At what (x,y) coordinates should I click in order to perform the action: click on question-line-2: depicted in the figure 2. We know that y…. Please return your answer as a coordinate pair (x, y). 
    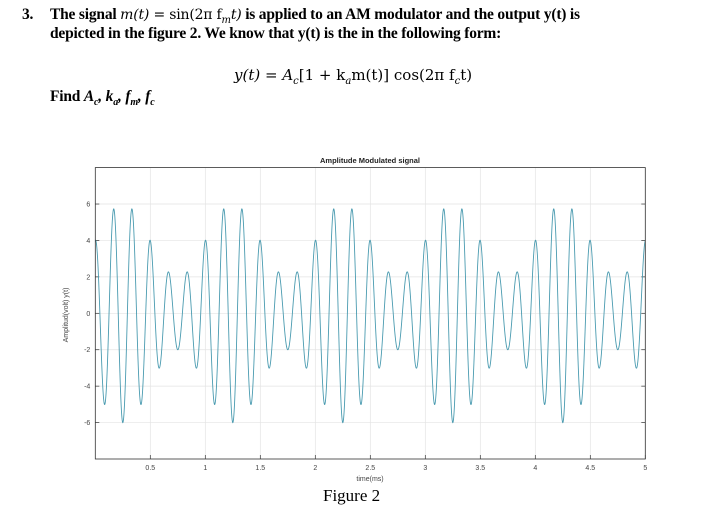
    Looking at the image, I should click on (276, 33).